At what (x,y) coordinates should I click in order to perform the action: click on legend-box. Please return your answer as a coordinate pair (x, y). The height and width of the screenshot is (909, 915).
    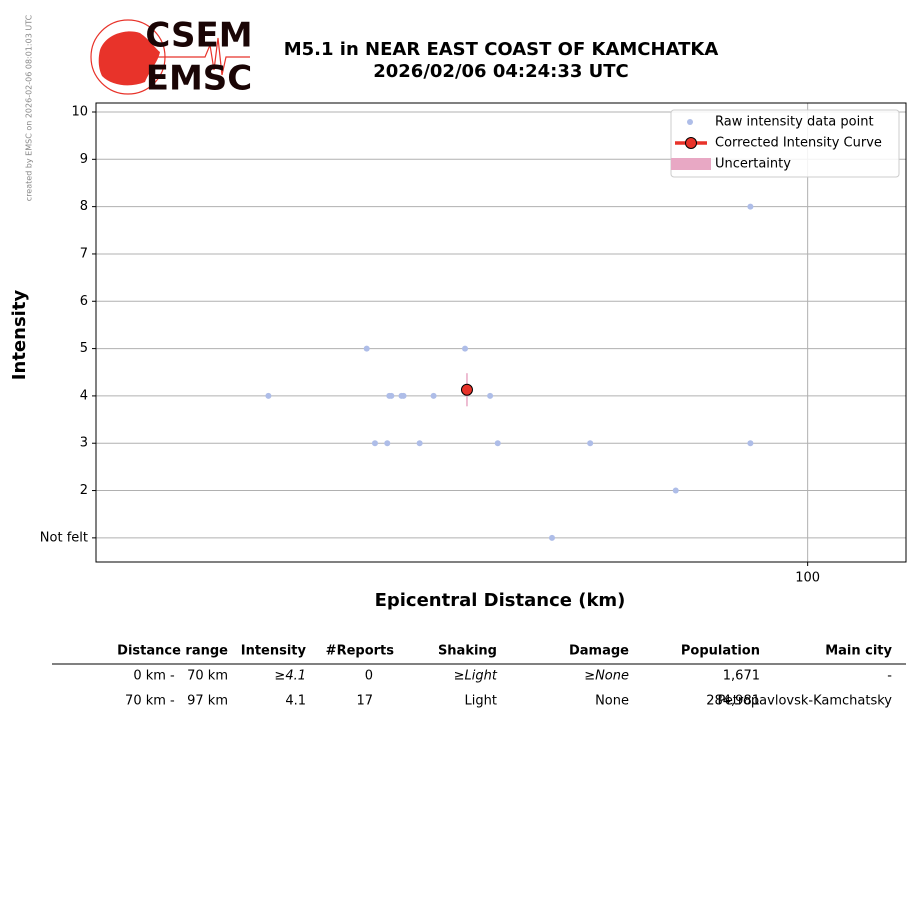
    Looking at the image, I should click on (785, 143).